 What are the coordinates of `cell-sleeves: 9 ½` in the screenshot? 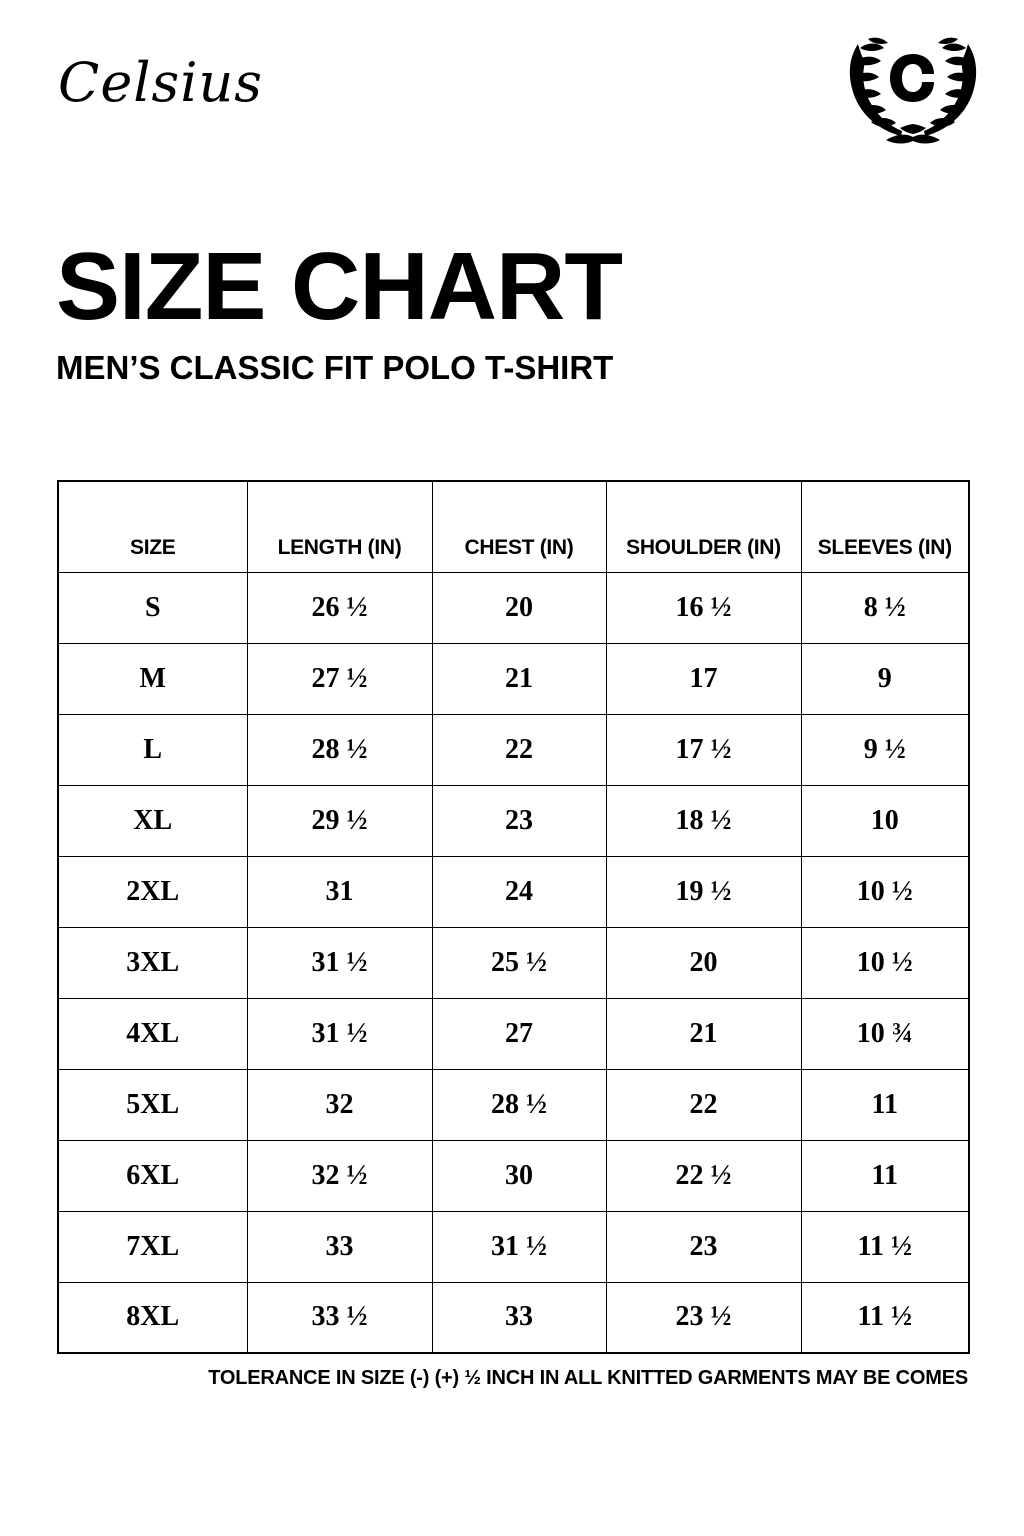 It's located at (885, 749).